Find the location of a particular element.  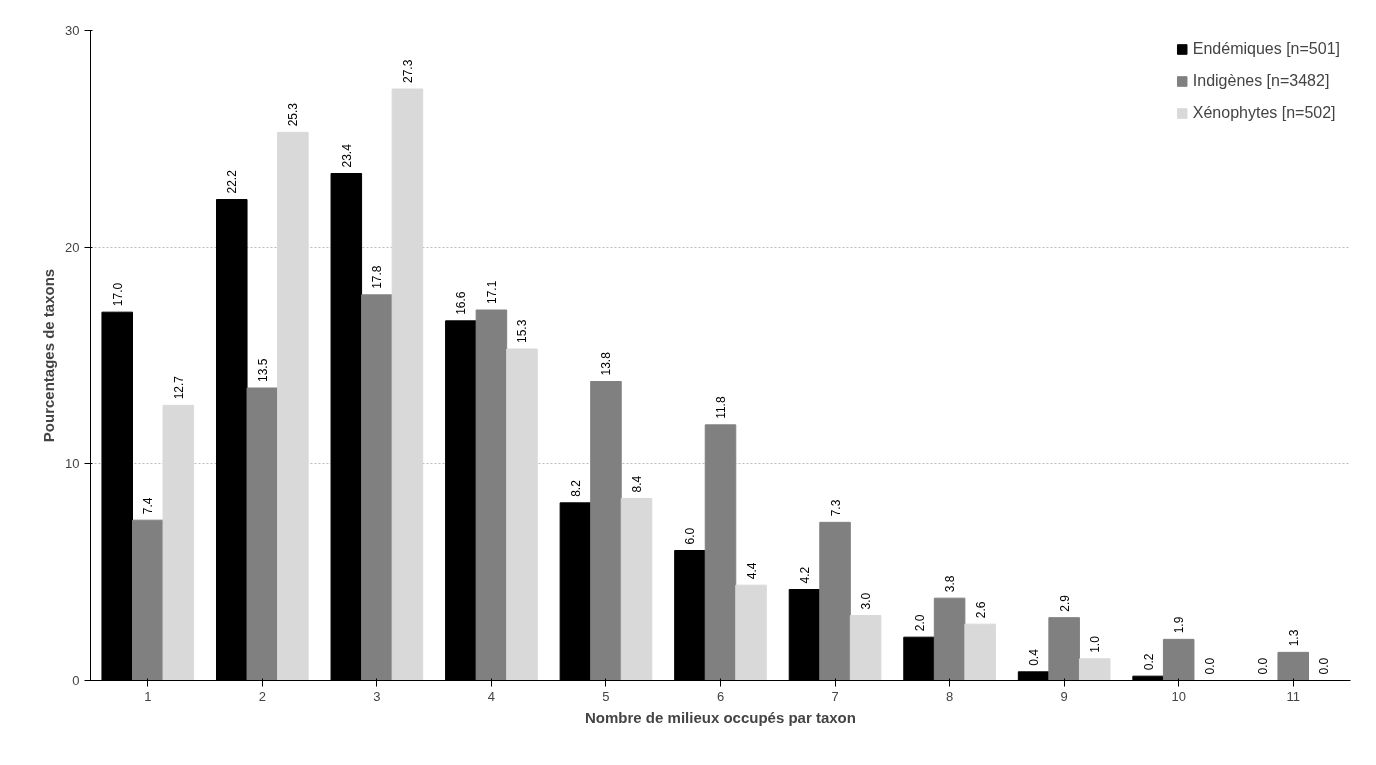

data-label: 15.3 is located at coordinates (522, 331).